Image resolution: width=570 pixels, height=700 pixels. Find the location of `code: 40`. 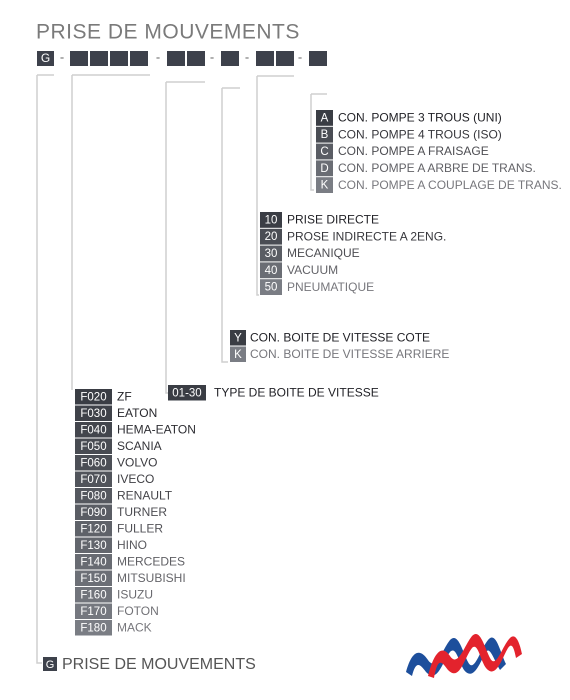

code: 40 is located at coordinates (271, 271).